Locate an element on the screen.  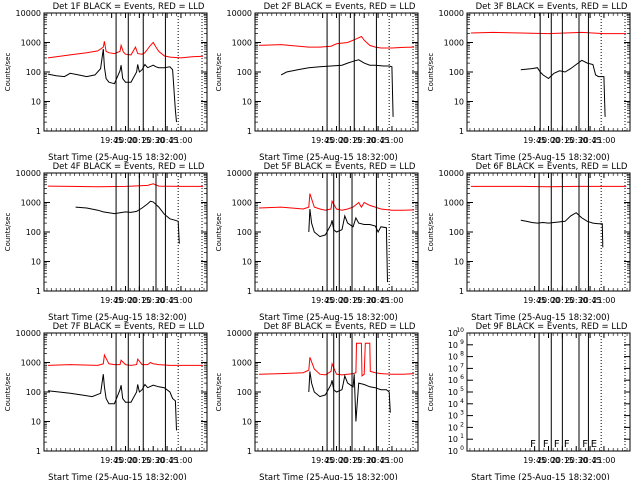
chart-title: Det 1F BLACK = Events, RED = LLD is located at coordinates (129, 7).